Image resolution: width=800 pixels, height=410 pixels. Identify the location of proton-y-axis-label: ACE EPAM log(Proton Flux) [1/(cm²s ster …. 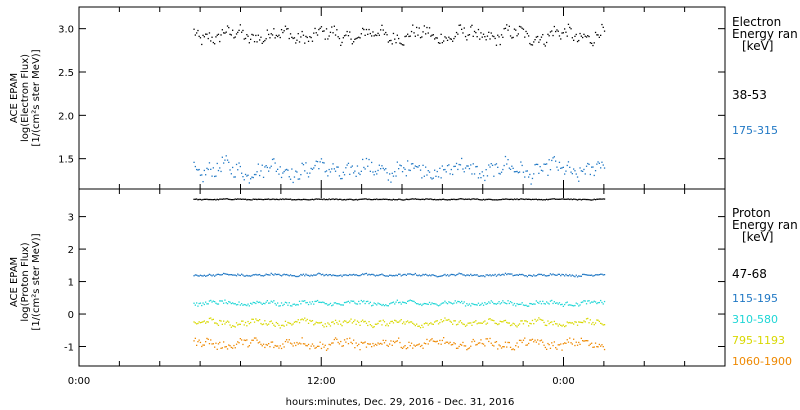
(25, 281).